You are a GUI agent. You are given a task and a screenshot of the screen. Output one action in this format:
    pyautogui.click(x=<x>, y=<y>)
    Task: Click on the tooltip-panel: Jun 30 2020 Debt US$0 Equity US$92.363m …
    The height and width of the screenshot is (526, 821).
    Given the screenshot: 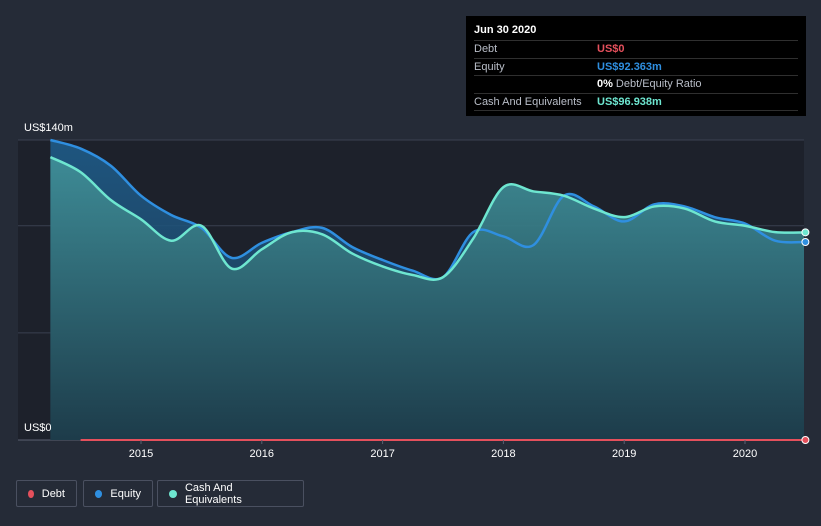 What is the action you would take?
    pyautogui.click(x=636, y=66)
    